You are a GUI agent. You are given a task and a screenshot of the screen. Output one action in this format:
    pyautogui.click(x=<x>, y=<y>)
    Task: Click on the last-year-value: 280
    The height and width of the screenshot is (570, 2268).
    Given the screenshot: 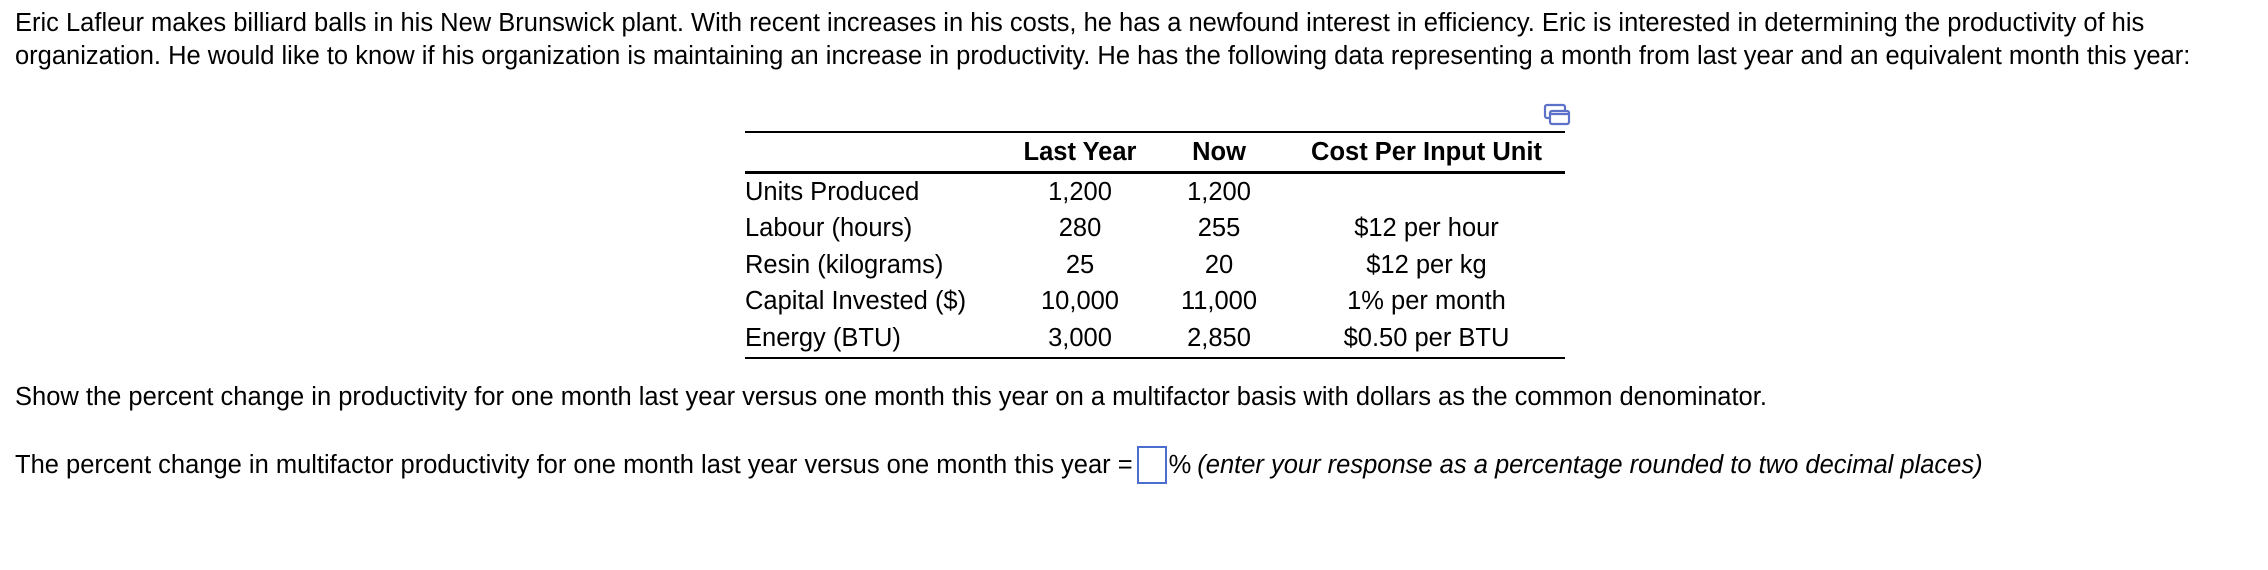 What is the action you would take?
    pyautogui.click(x=1080, y=228)
    